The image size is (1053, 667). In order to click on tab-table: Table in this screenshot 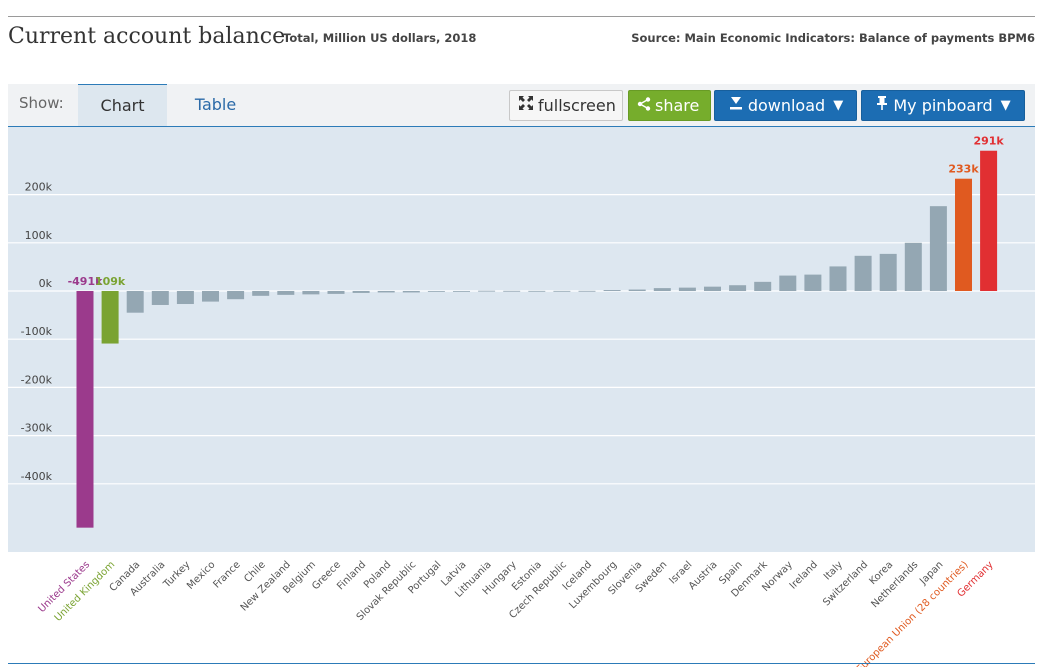, I will do `click(215, 104)`.